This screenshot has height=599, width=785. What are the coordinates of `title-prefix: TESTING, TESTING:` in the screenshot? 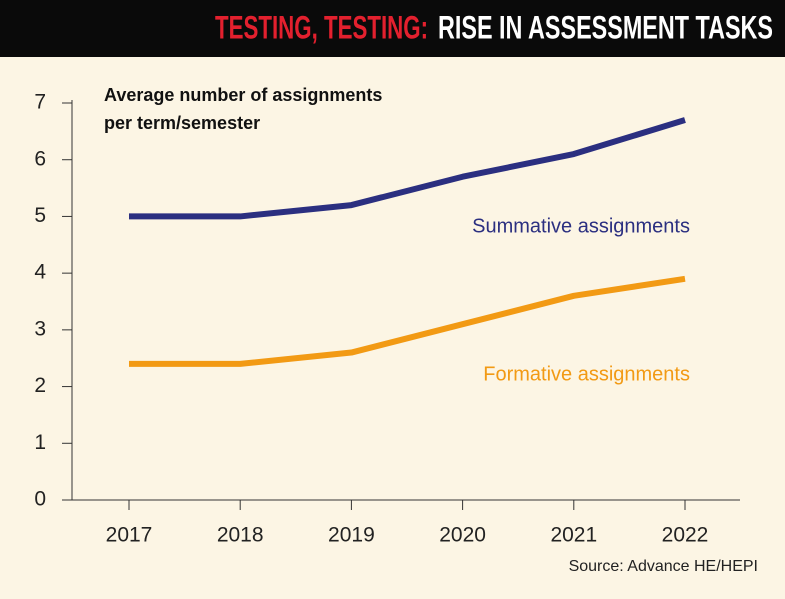 It's located at (321, 27).